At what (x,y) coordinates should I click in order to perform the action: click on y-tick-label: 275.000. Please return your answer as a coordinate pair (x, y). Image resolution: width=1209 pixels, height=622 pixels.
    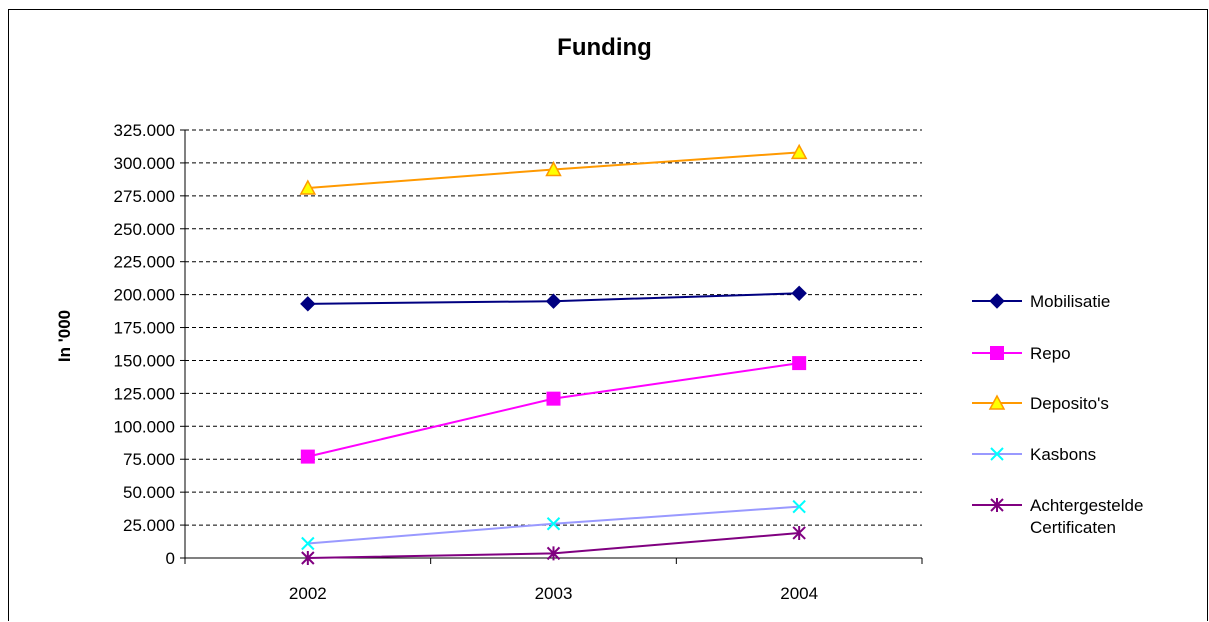
    Looking at the image, I should click on (144, 196).